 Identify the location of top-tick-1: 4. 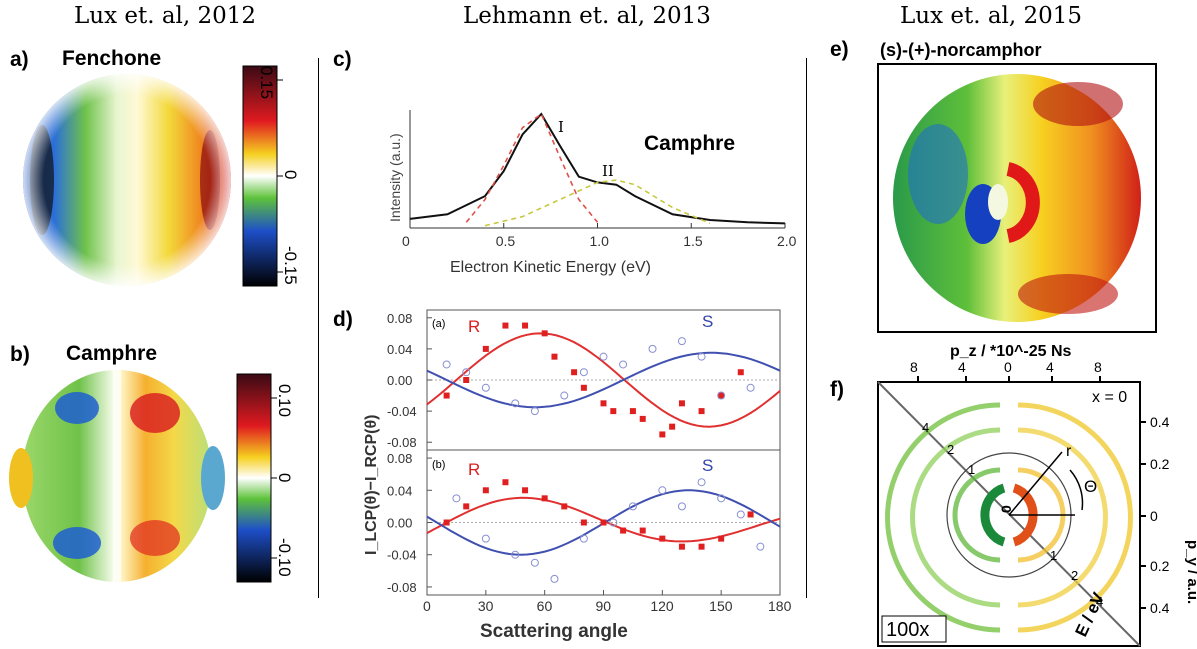
(962, 367).